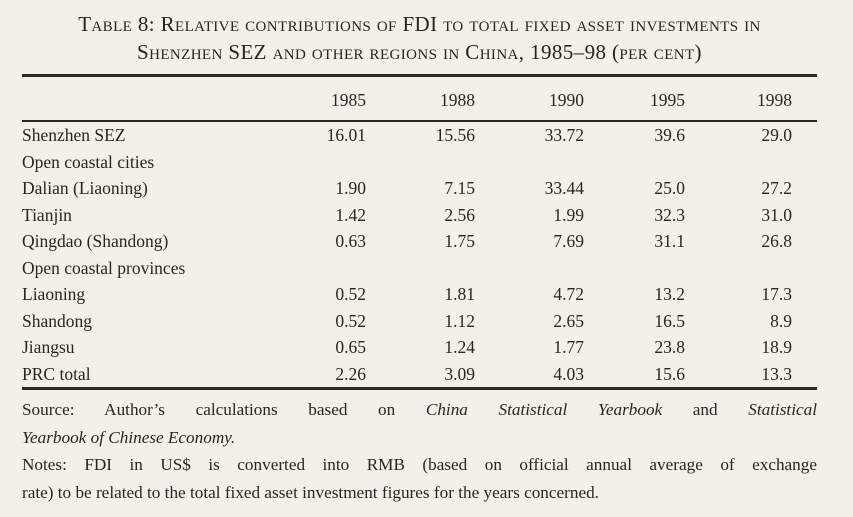 Image resolution: width=853 pixels, height=517 pixels. What do you see at coordinates (776, 347) in the screenshot?
I see `cell-value: 18.9` at bounding box center [776, 347].